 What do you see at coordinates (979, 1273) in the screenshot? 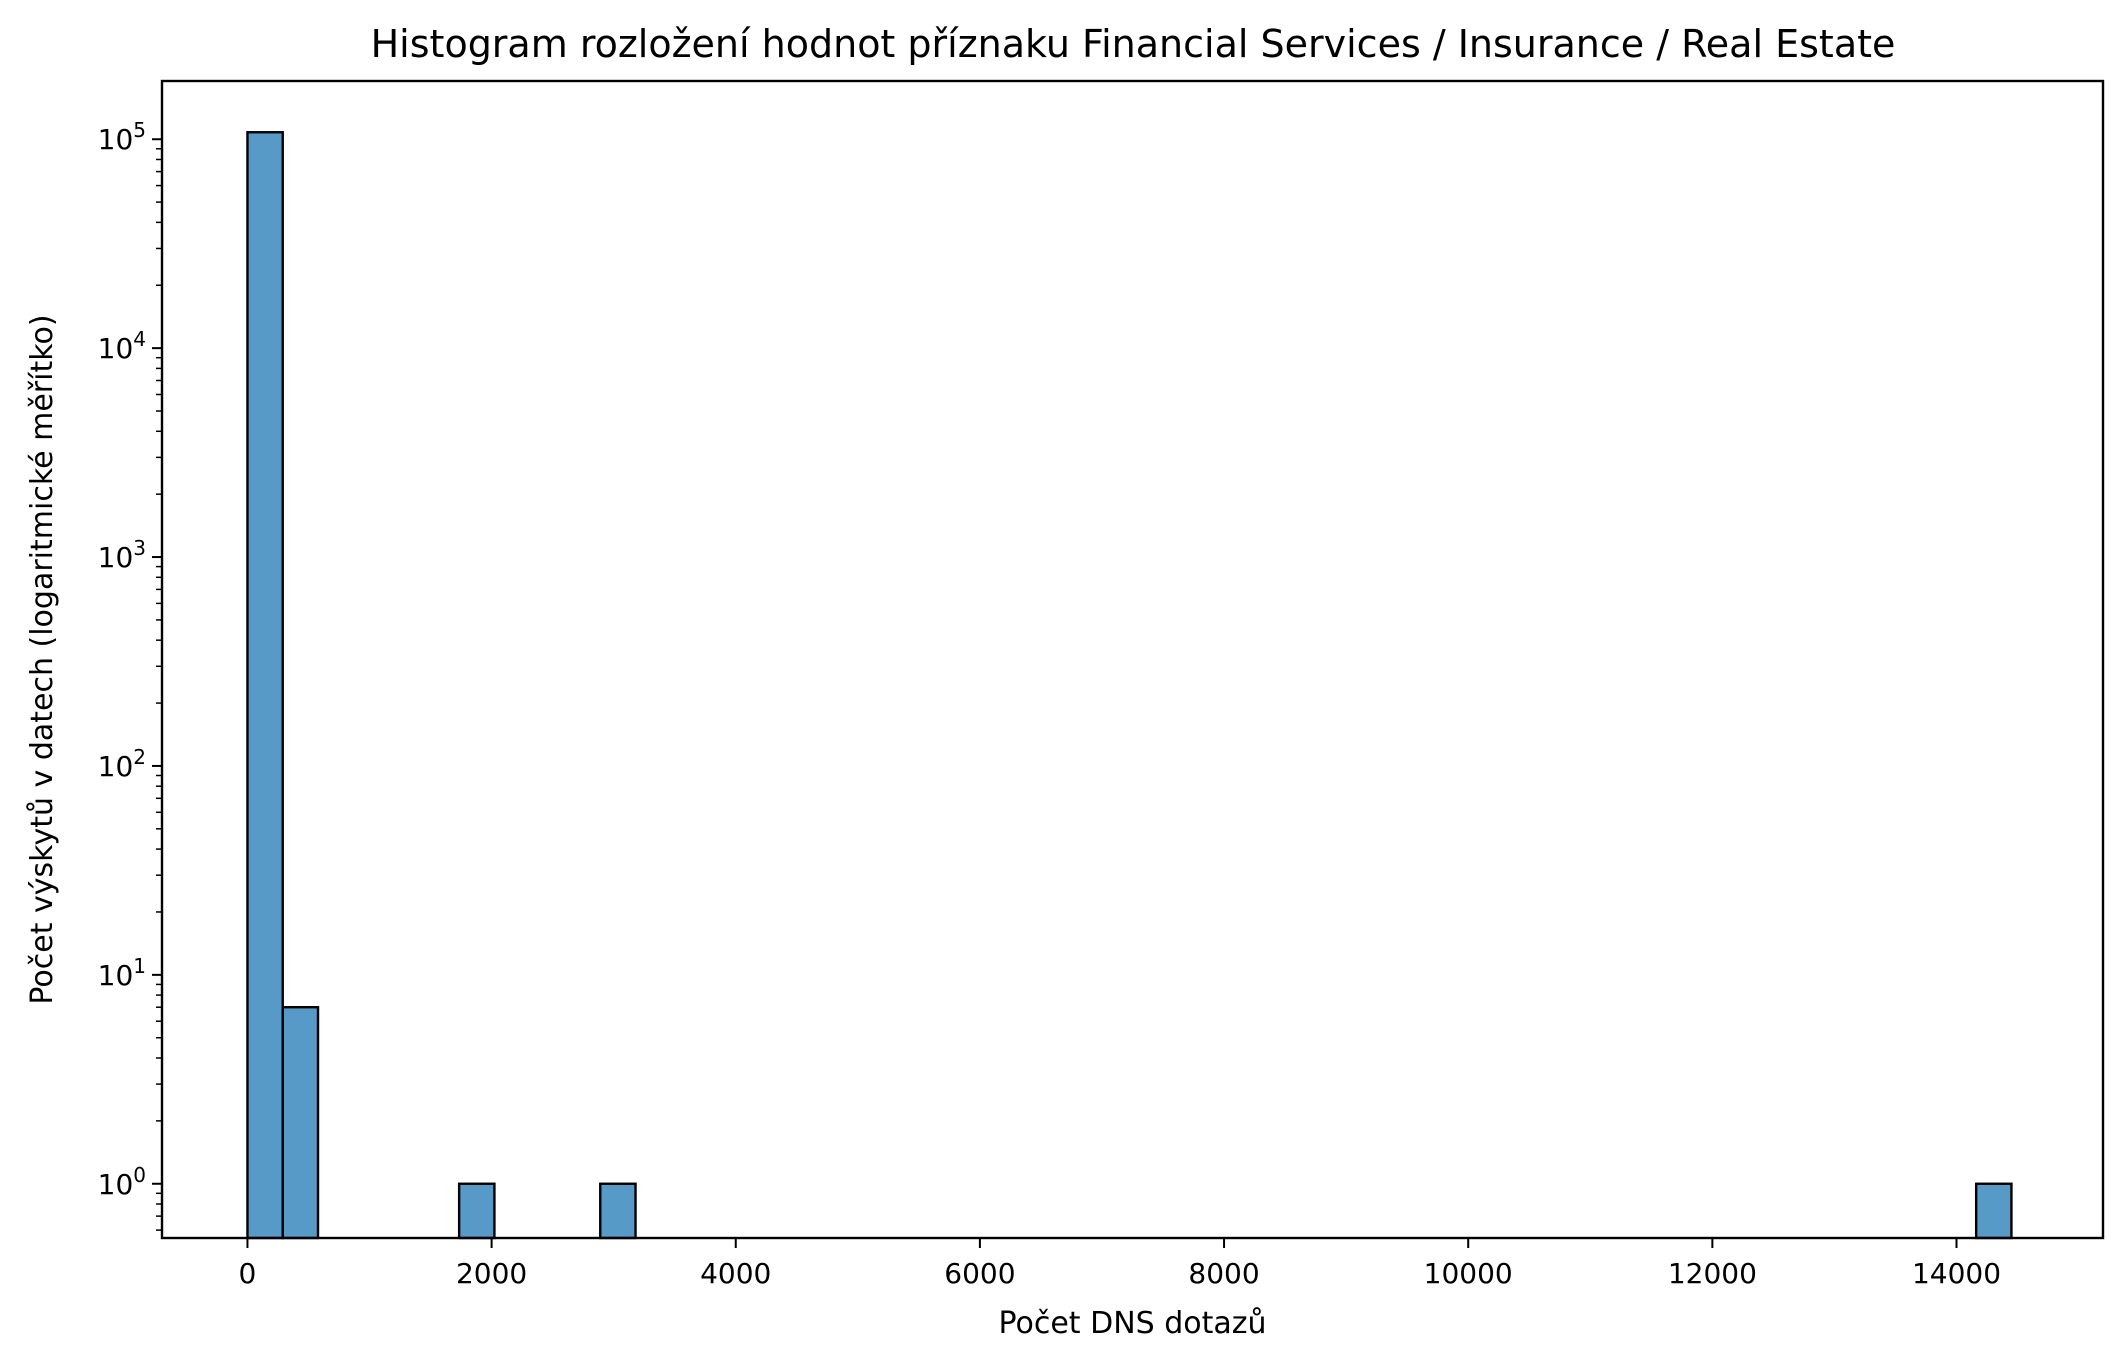
I see `x-tick-label: 6000` at bounding box center [979, 1273].